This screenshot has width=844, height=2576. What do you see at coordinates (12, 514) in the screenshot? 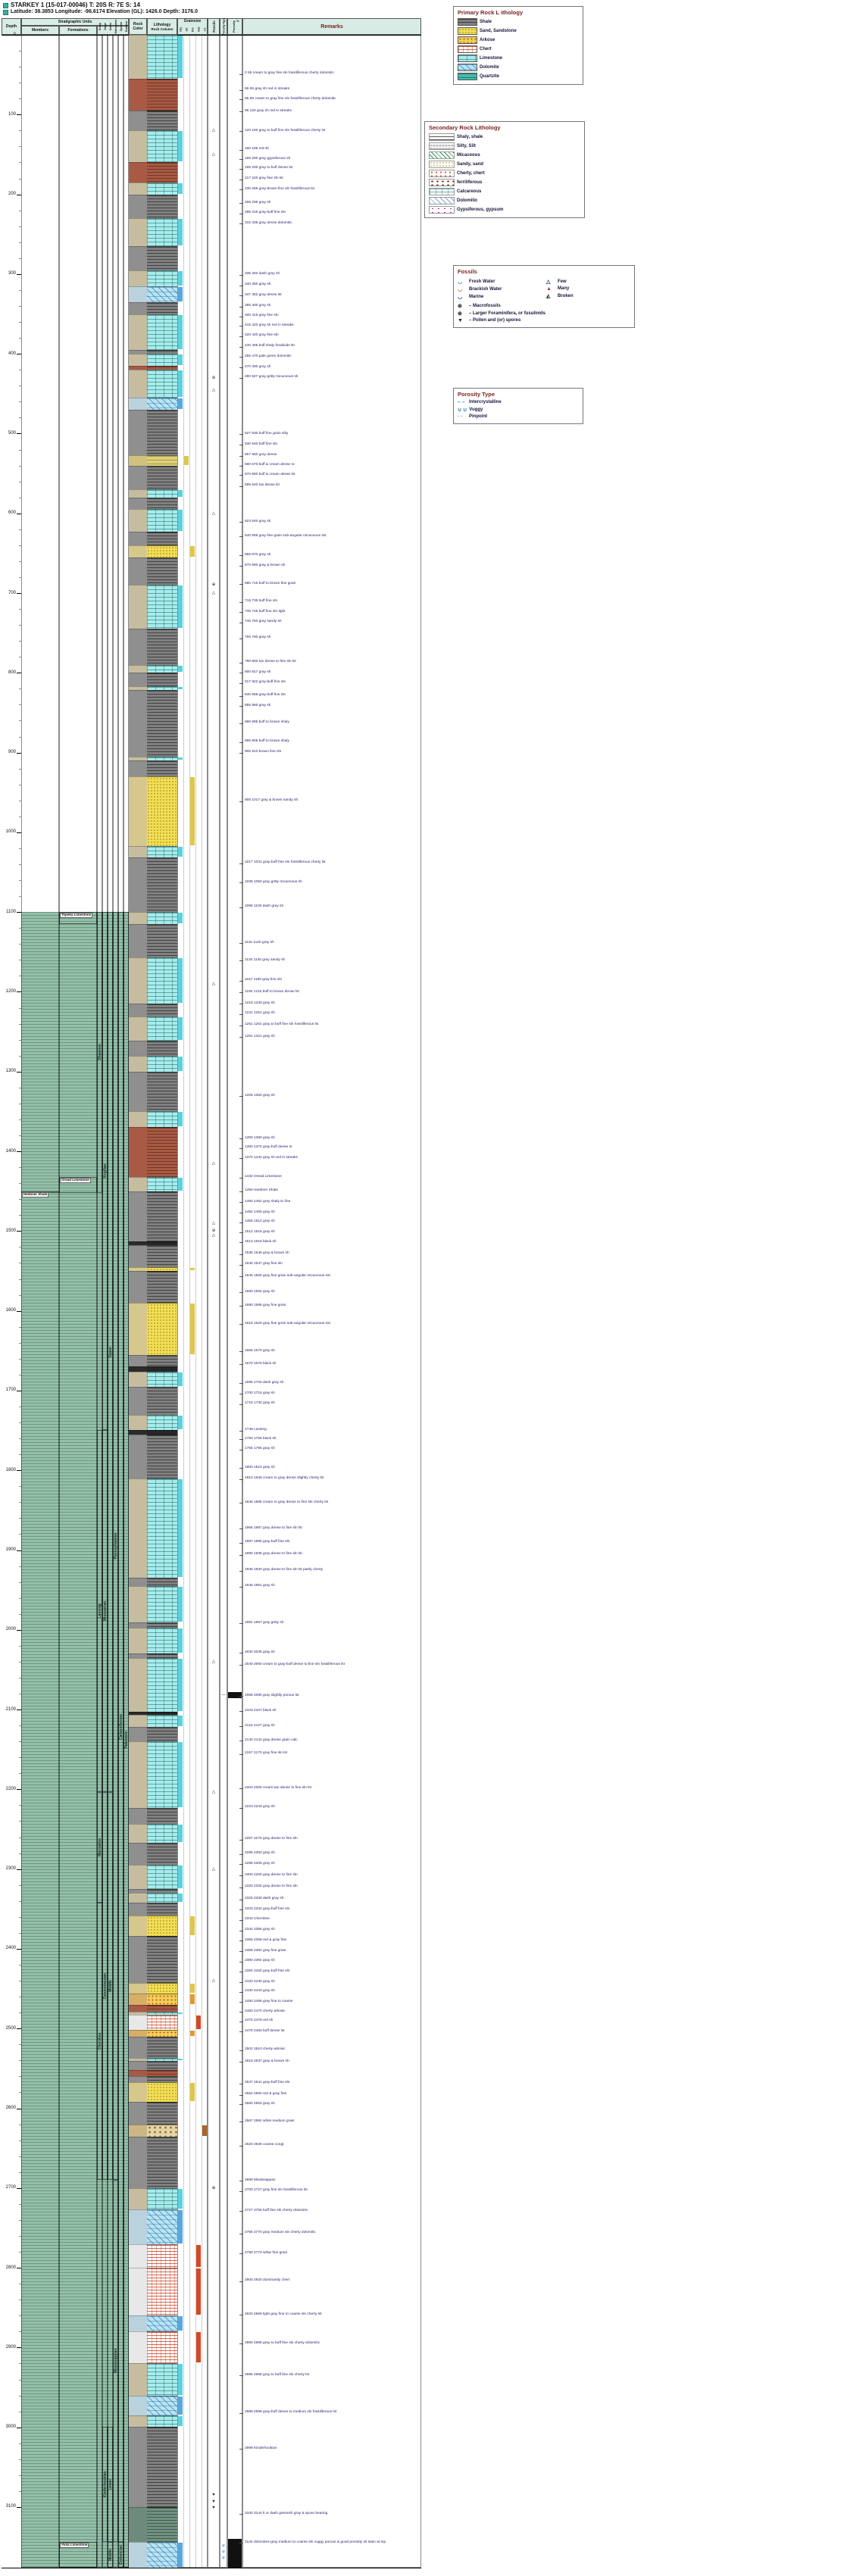
I see `depth-tick-label: 600` at bounding box center [12, 514].